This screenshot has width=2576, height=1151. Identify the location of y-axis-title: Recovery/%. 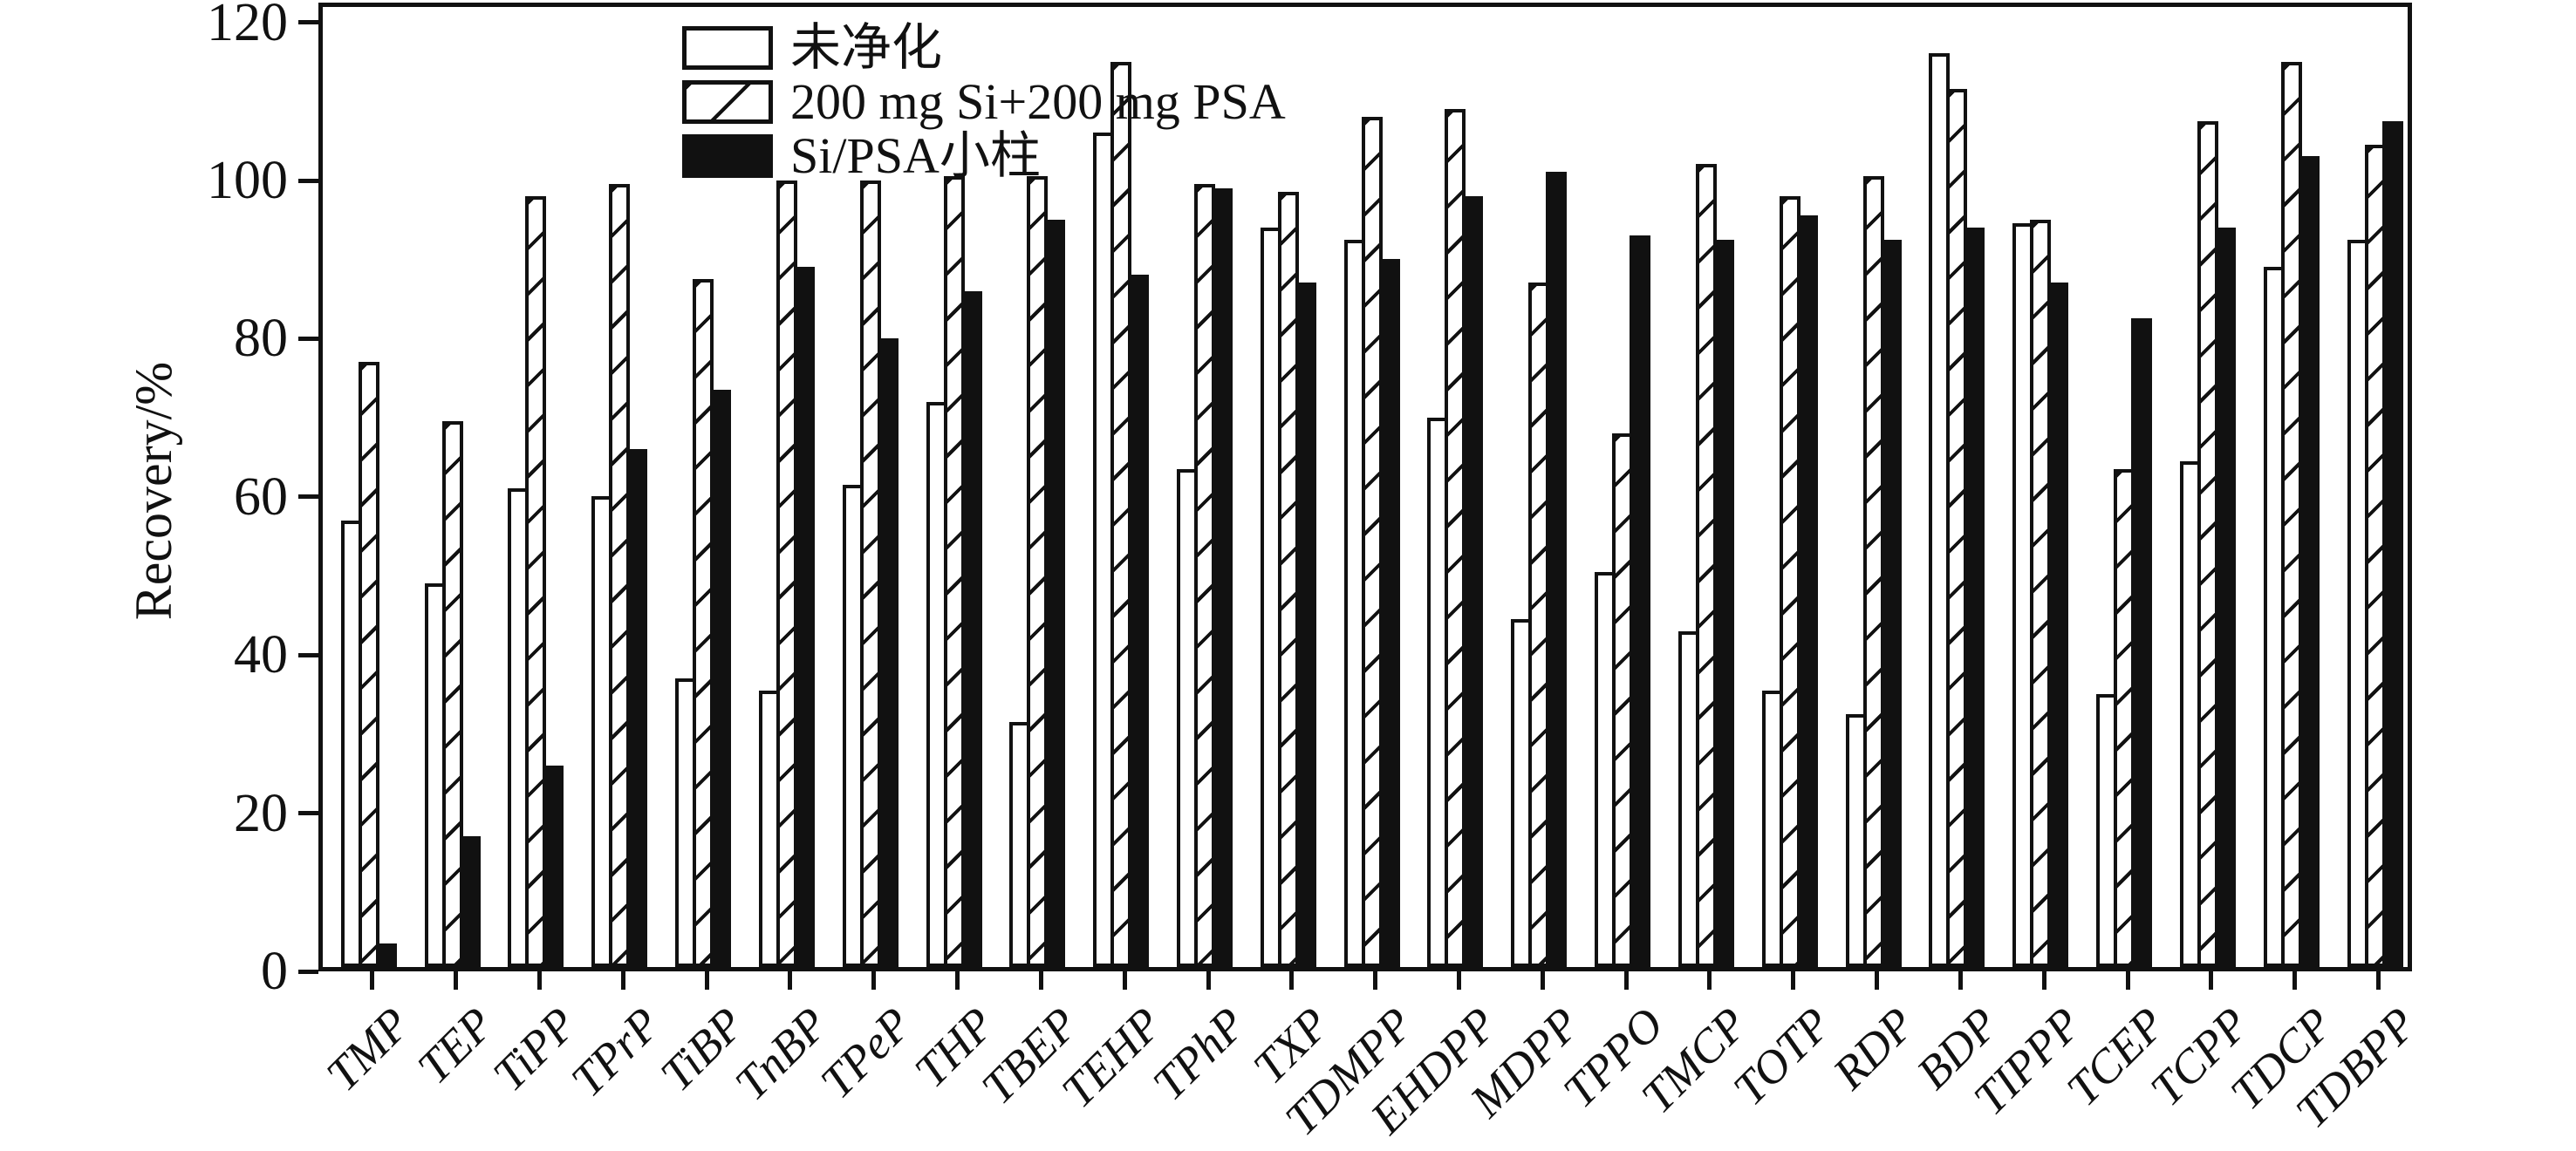
(153, 491).